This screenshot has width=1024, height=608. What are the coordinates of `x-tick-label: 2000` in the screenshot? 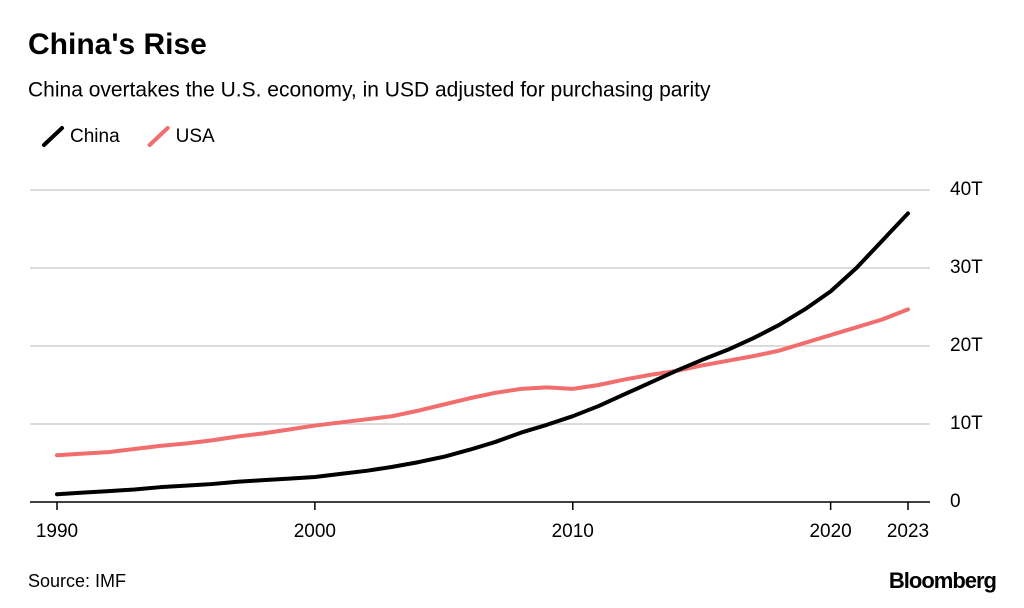 It's located at (315, 531).